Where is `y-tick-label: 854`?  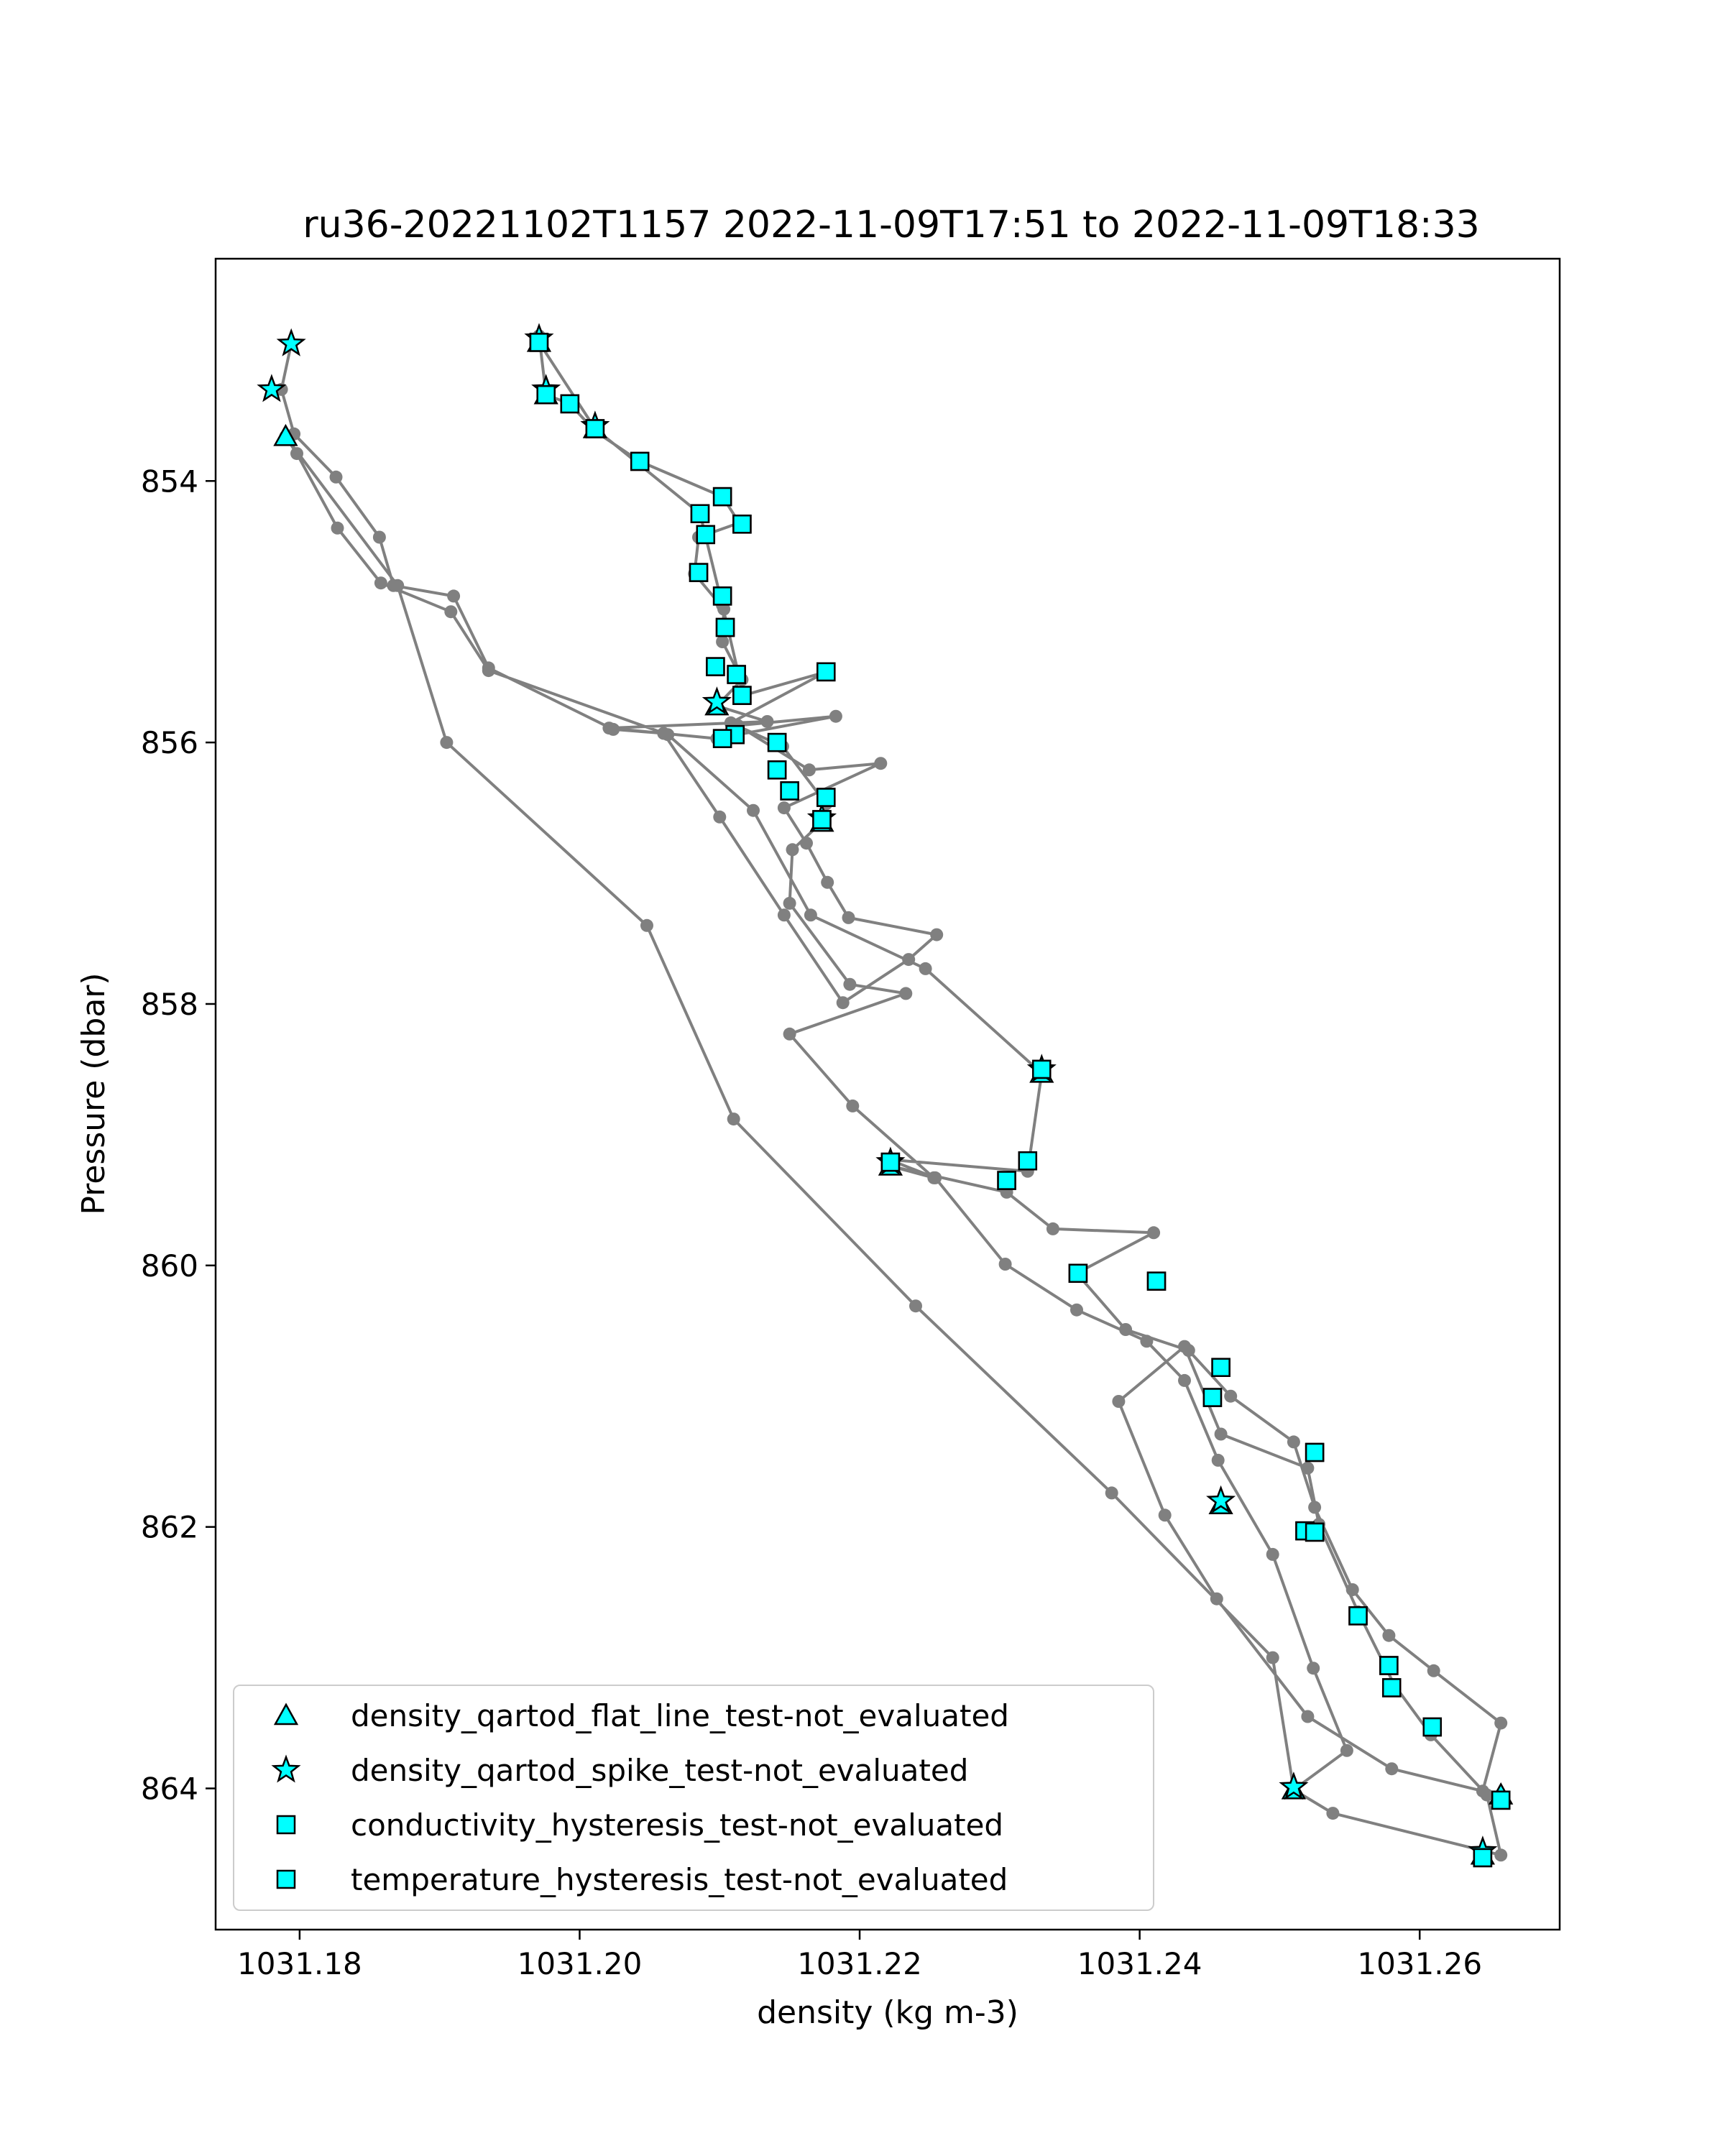 y-tick-label: 854 is located at coordinates (169, 482).